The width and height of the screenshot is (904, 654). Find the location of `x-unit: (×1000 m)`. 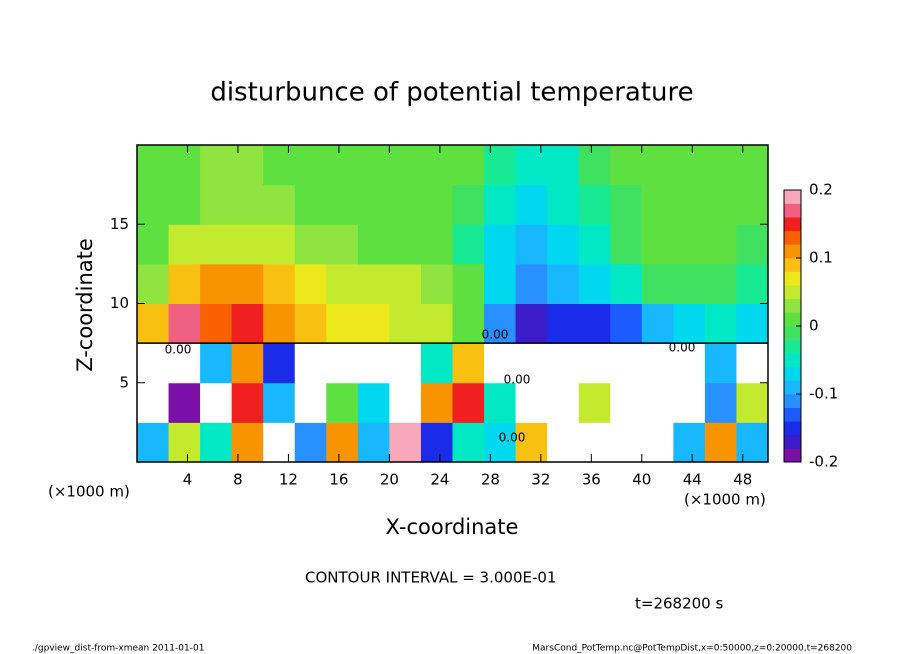

x-unit: (×1000 m) is located at coordinates (725, 500).